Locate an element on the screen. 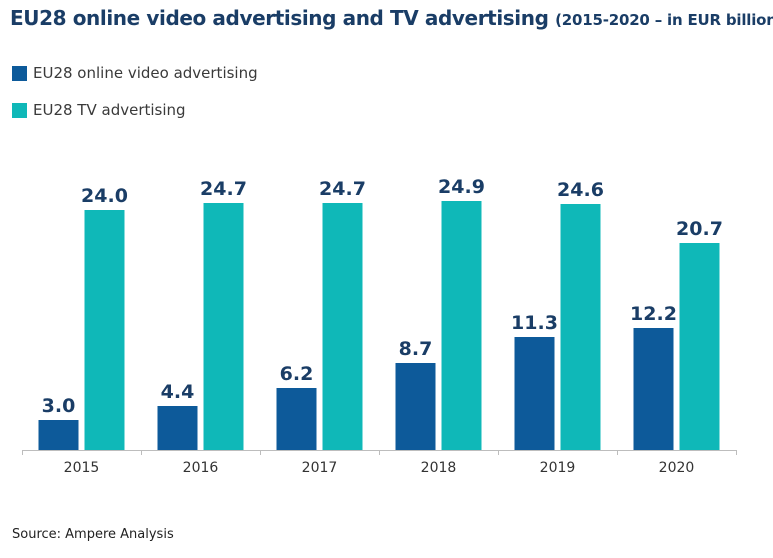 The image size is (773, 558). value-label-tv-2017: 24.7 is located at coordinates (342, 189).